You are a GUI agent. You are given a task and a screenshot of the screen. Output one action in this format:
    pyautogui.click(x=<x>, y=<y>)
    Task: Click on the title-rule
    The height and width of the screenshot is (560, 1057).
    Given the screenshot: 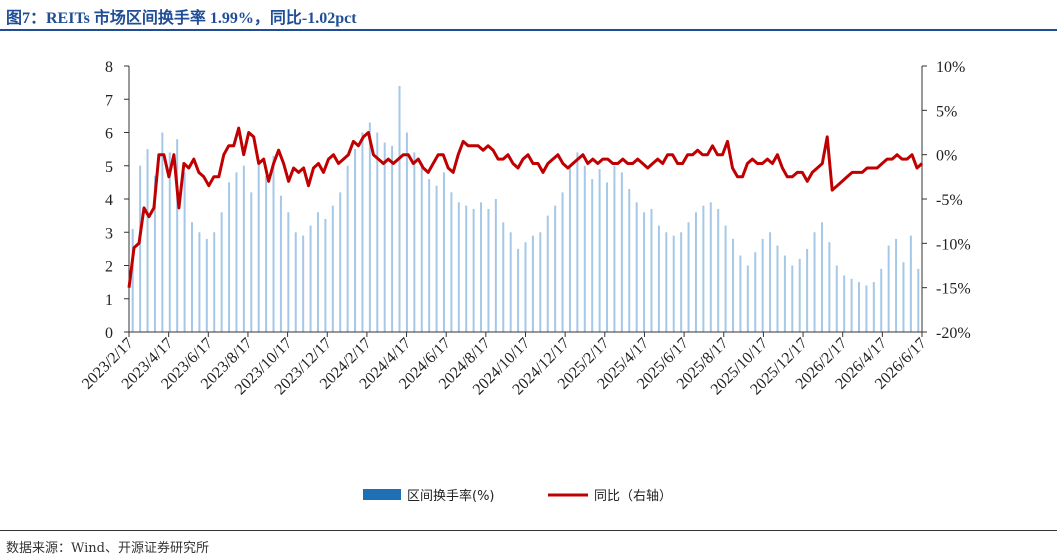 What is the action you would take?
    pyautogui.click(x=528, y=30)
    